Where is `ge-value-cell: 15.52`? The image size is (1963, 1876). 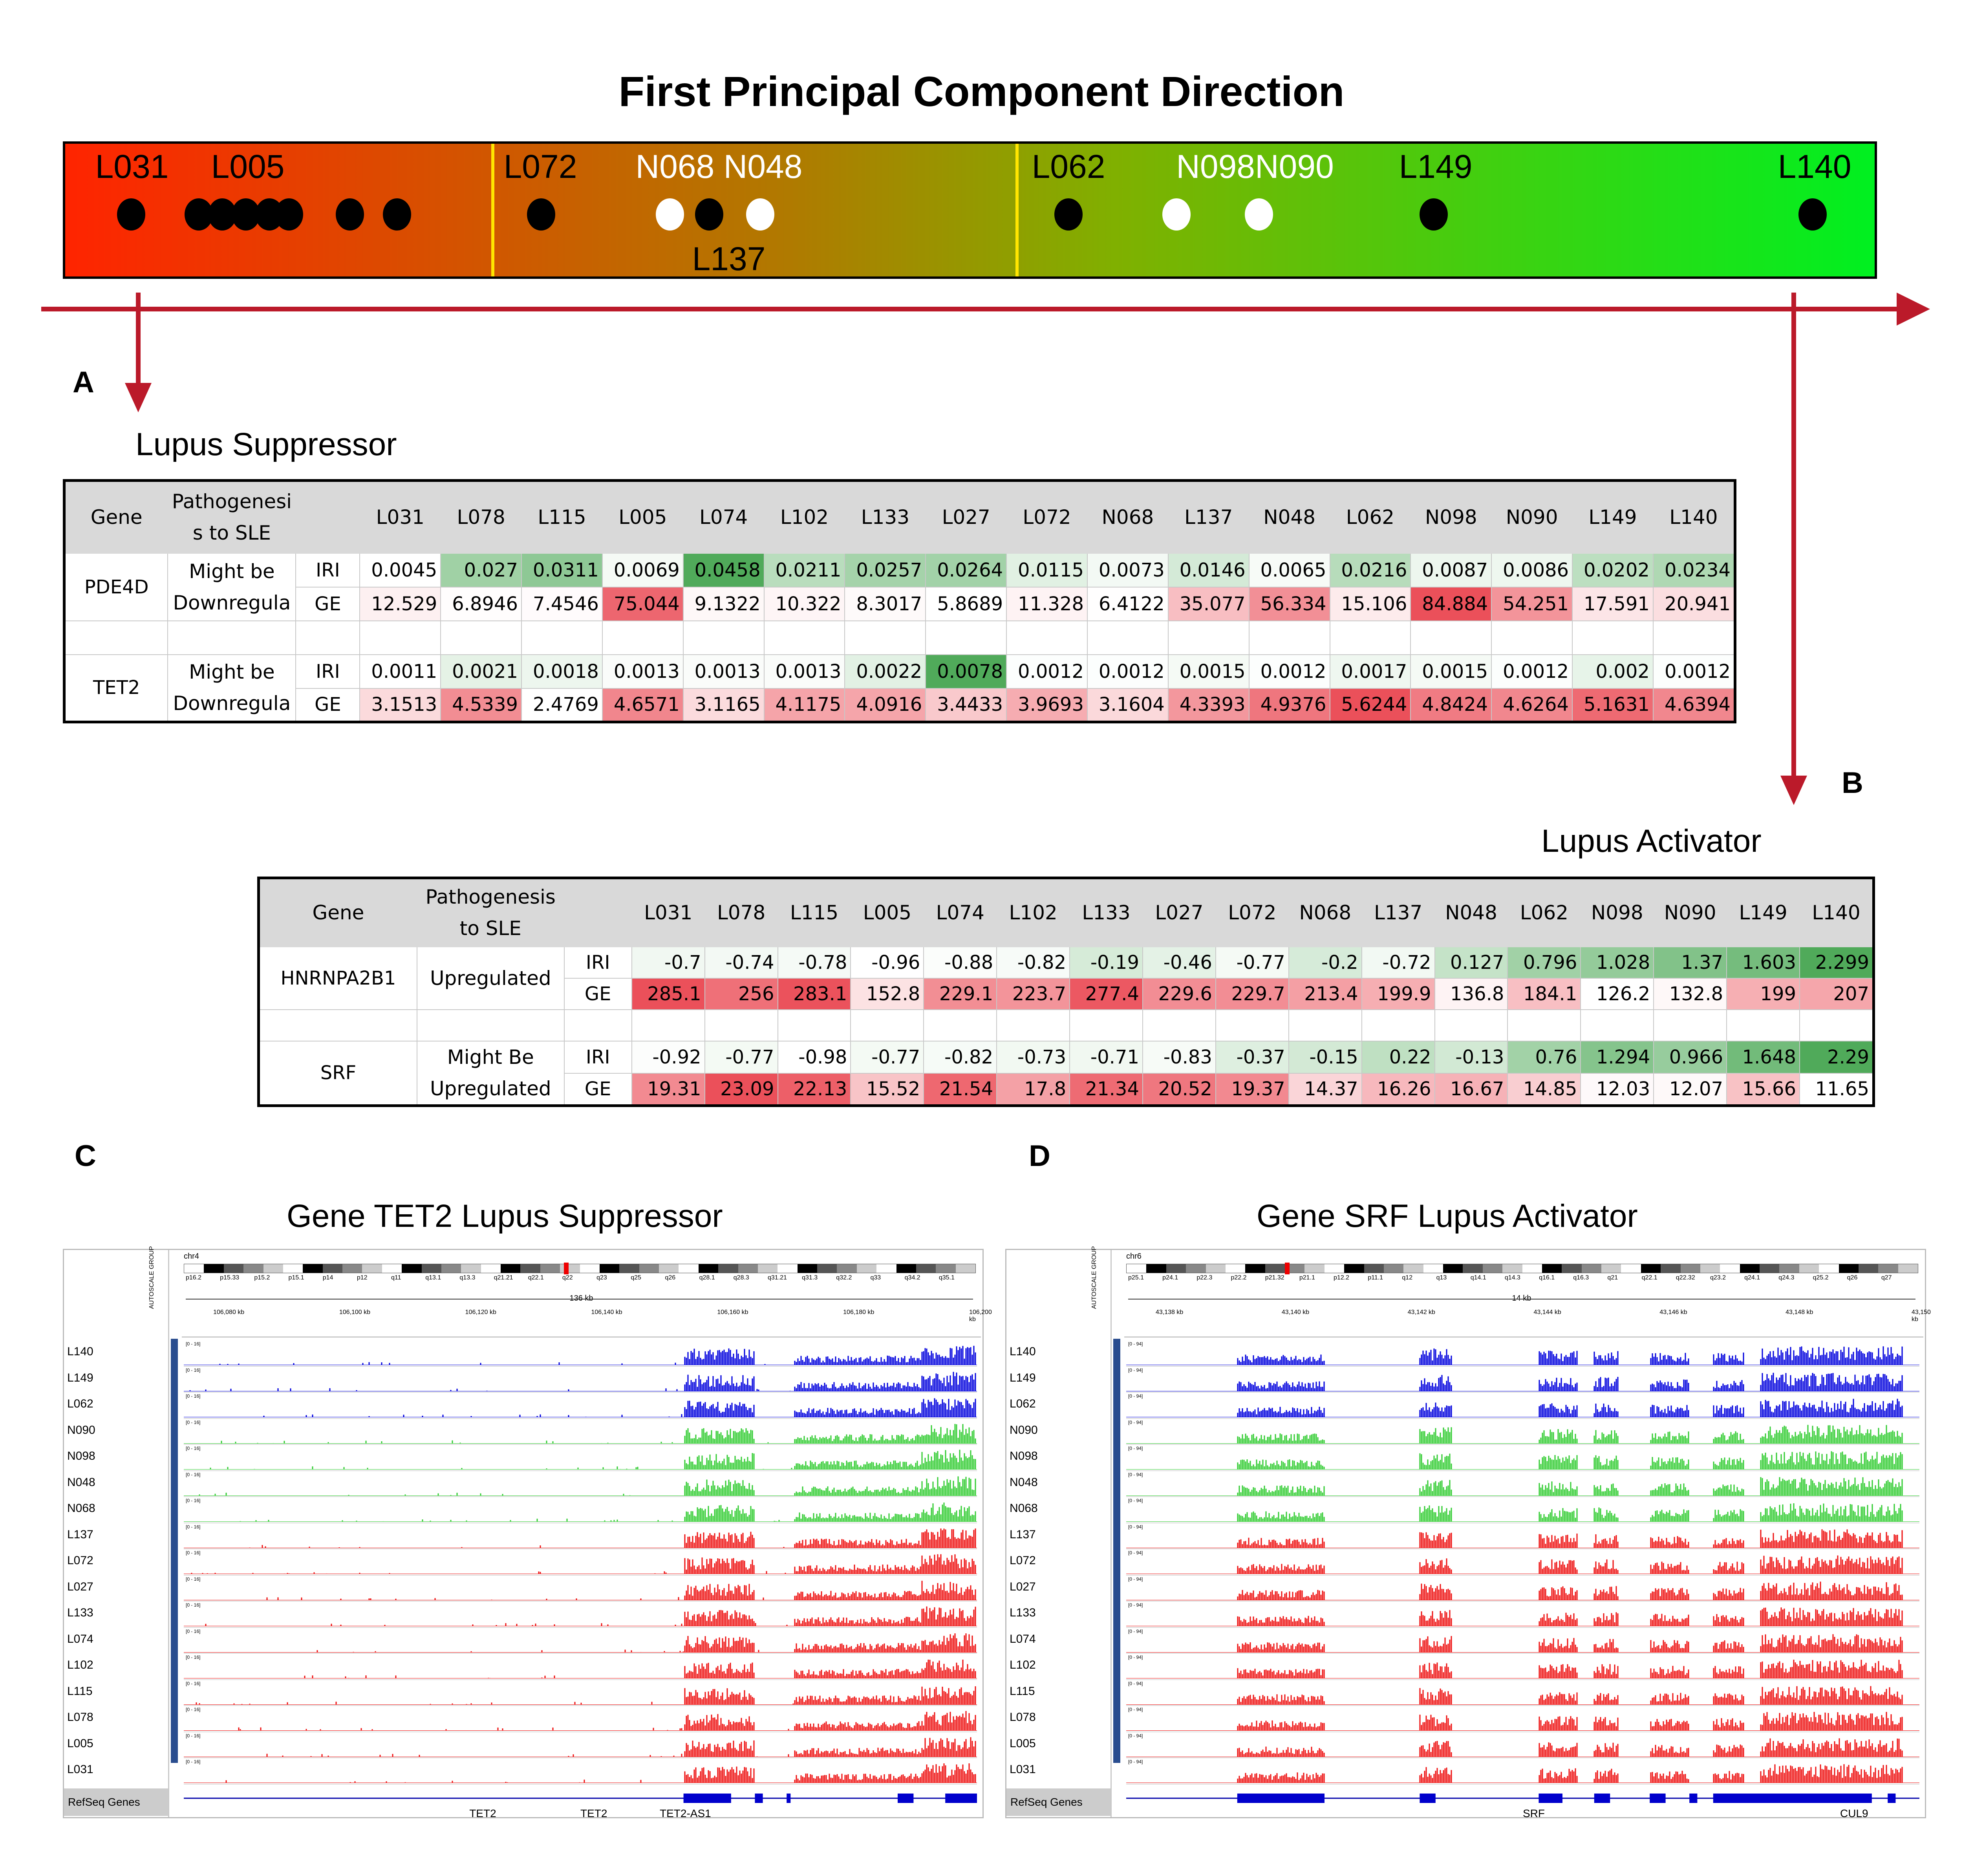 ge-value-cell: 15.52 is located at coordinates (887, 1089).